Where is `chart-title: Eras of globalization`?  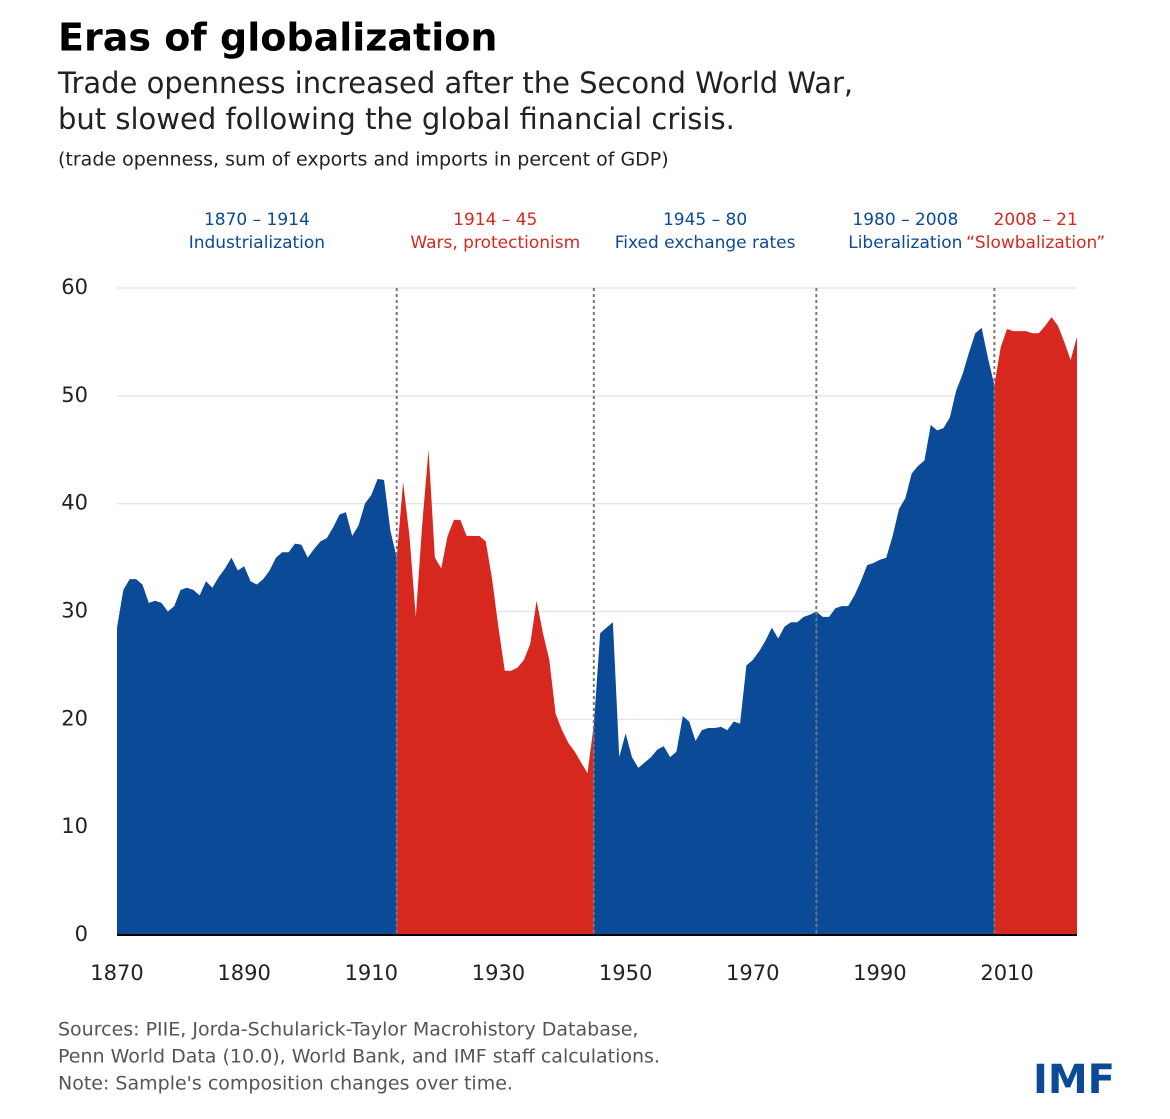 chart-title: Eras of globalization is located at coordinates (277, 38).